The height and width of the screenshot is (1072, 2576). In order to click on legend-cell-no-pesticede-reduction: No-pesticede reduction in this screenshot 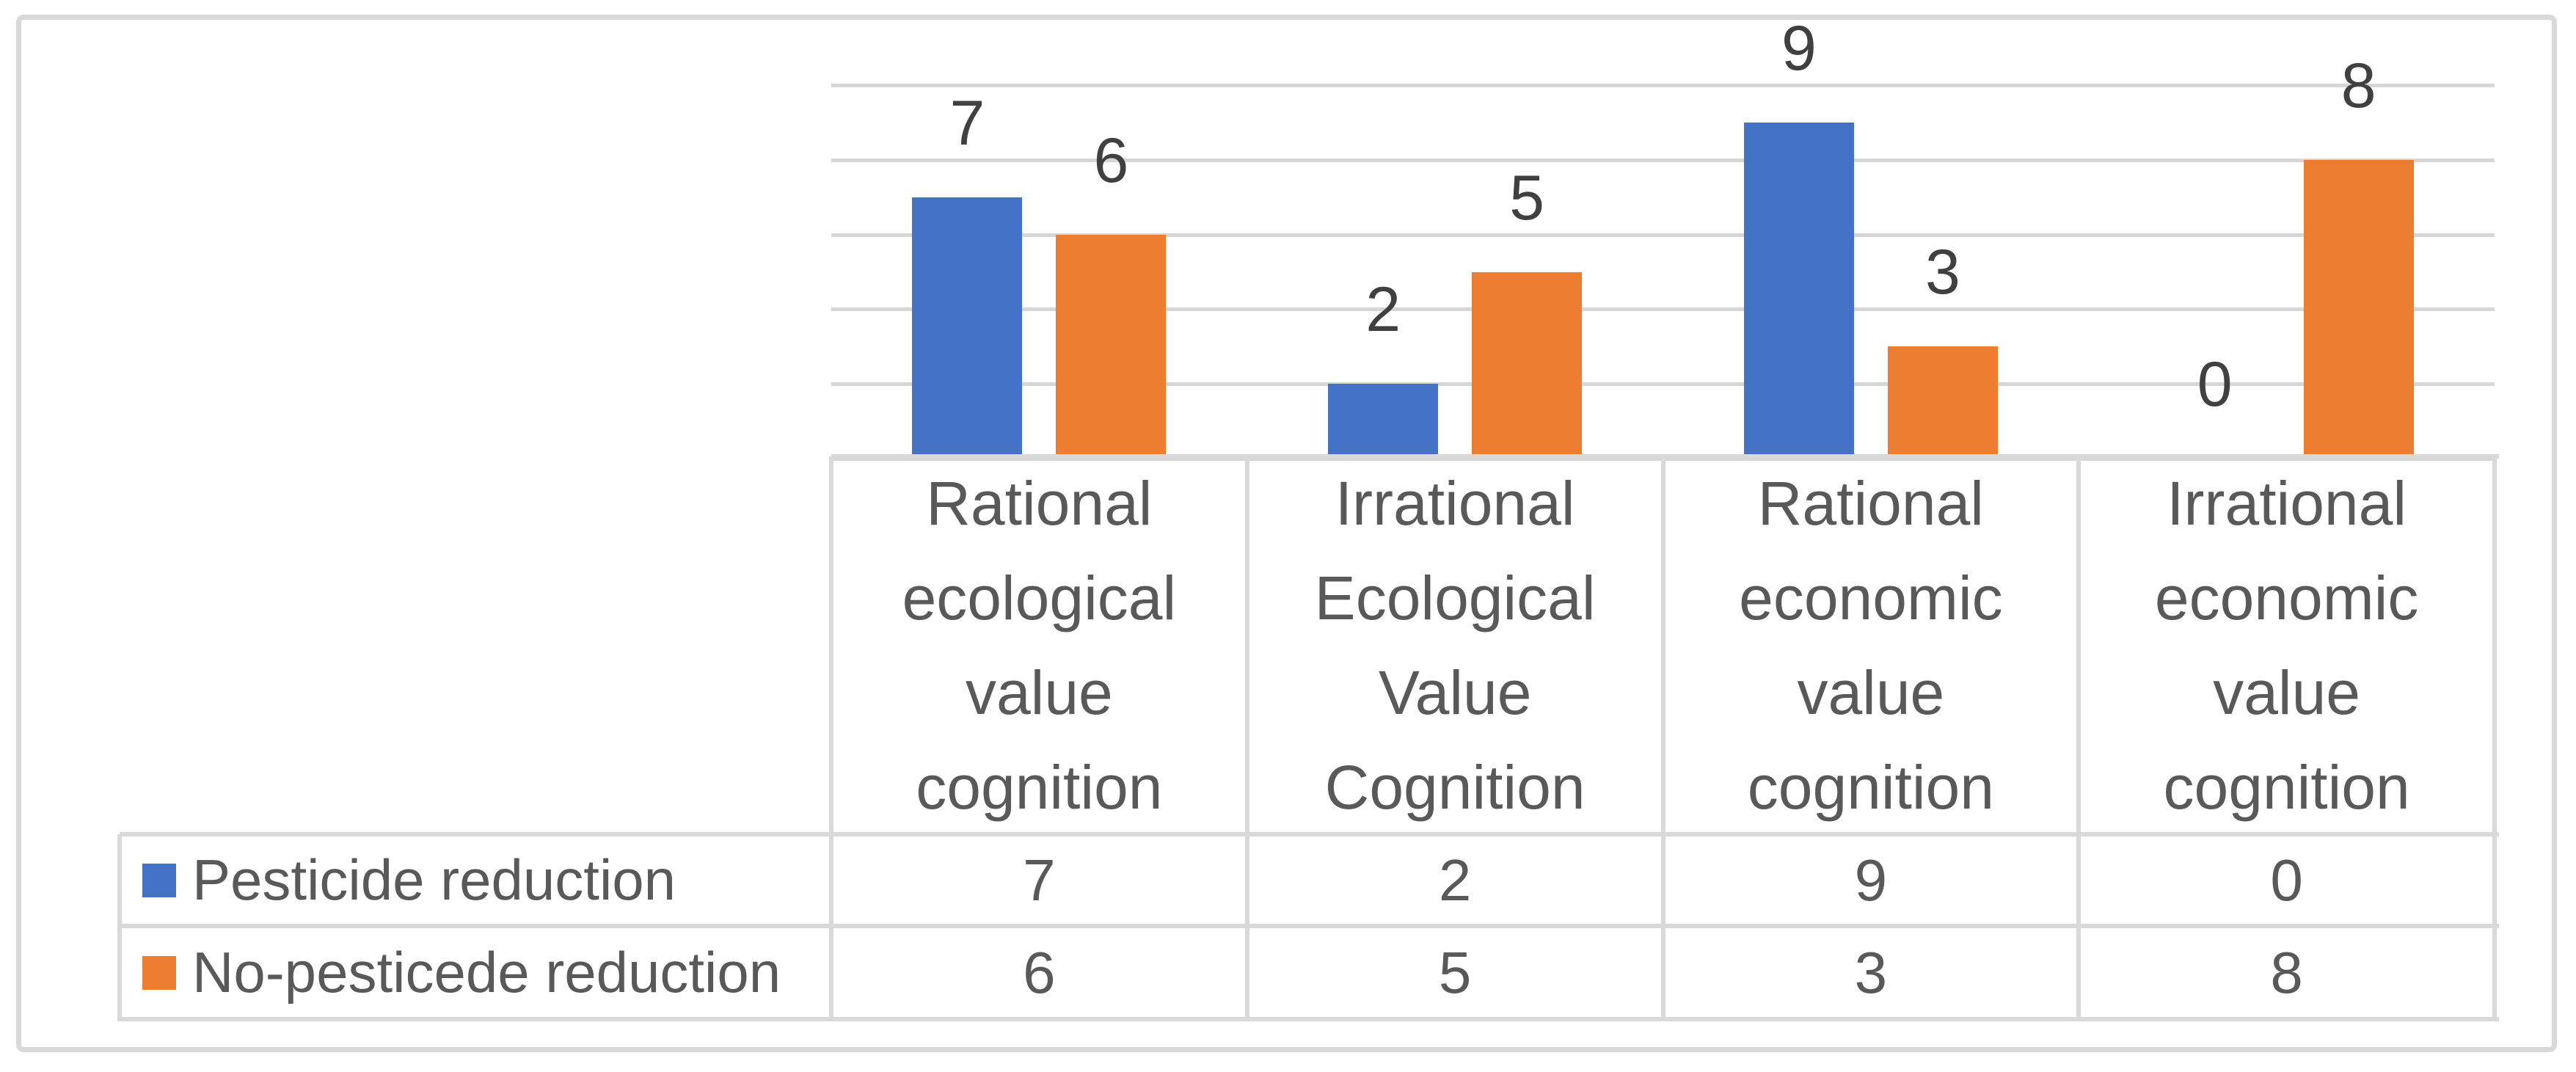, I will do `click(476, 972)`.